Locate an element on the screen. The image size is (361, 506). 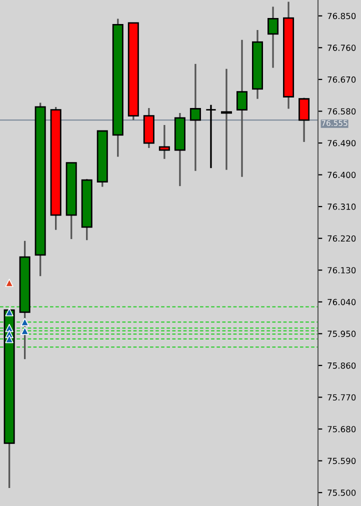
y-tick-label: 75.770 is located at coordinates (342, 397).